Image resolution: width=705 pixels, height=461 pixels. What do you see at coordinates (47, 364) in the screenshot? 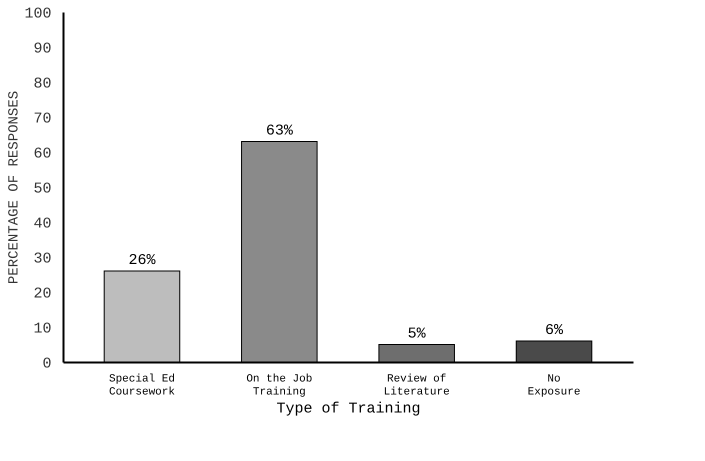
I see `y-tick-label: 0` at bounding box center [47, 364].